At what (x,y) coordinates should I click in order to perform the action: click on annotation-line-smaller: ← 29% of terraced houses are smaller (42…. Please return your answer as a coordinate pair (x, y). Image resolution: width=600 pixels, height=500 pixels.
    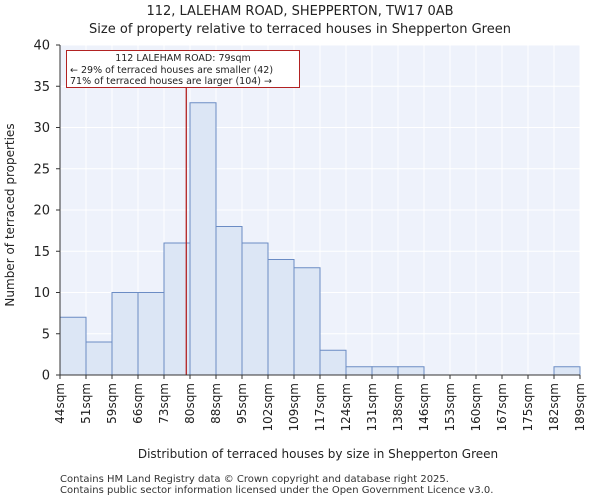
    Looking at the image, I should click on (172, 70).